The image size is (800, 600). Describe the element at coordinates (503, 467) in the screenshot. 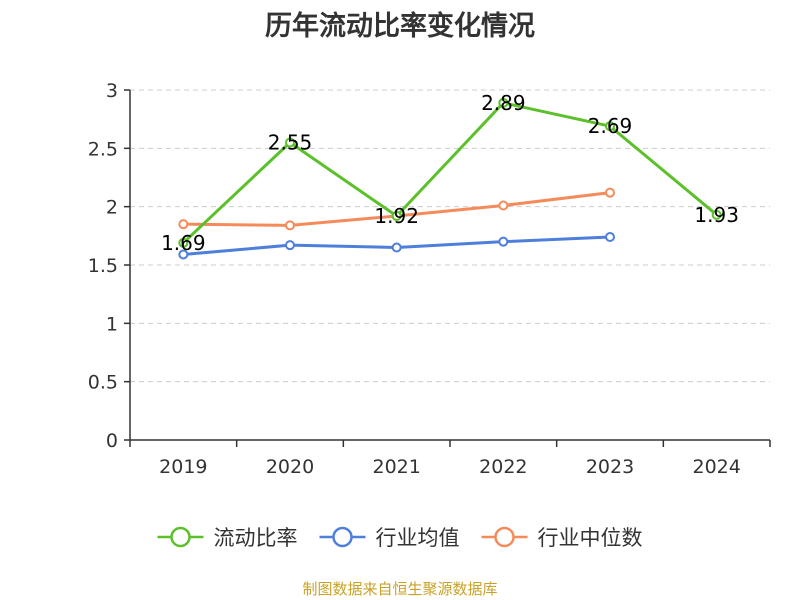

I see `x-tick-label: 2022` at that location.